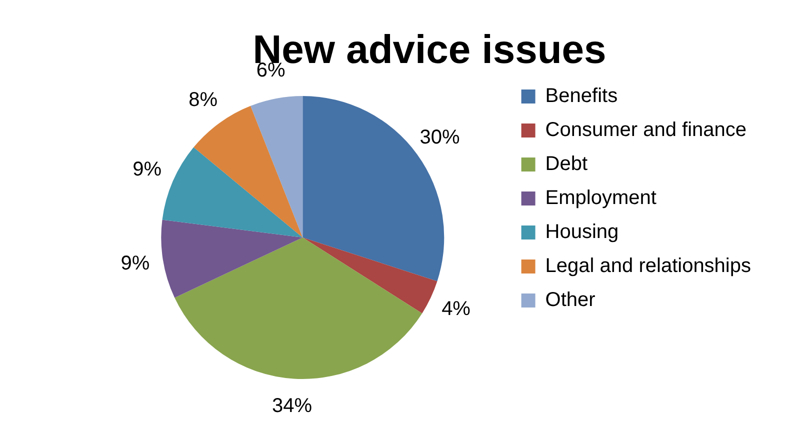 The height and width of the screenshot is (427, 789). What do you see at coordinates (648, 266) in the screenshot?
I see `legend-label: Legal and relationships` at bounding box center [648, 266].